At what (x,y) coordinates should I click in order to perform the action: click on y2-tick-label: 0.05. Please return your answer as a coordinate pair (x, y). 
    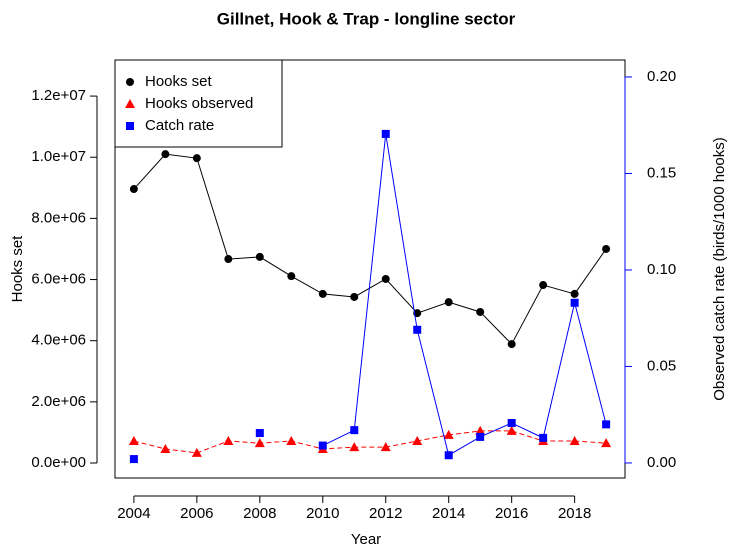
    Looking at the image, I should click on (661, 365).